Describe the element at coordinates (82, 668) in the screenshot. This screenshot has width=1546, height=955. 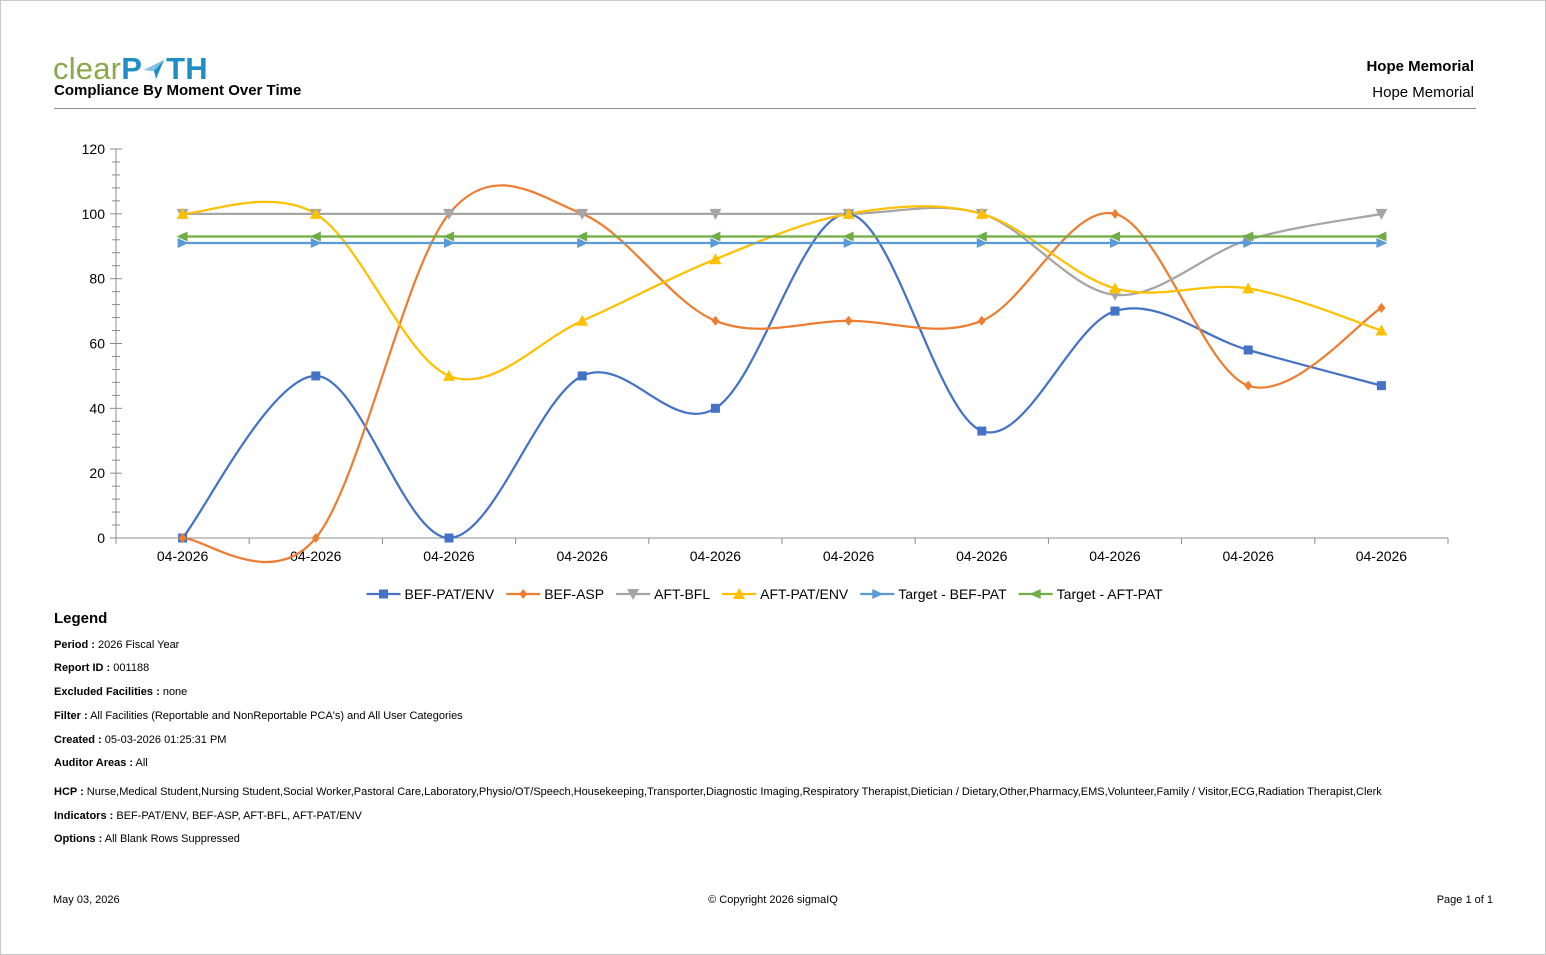
I see `meta-label: Report ID :` at that location.